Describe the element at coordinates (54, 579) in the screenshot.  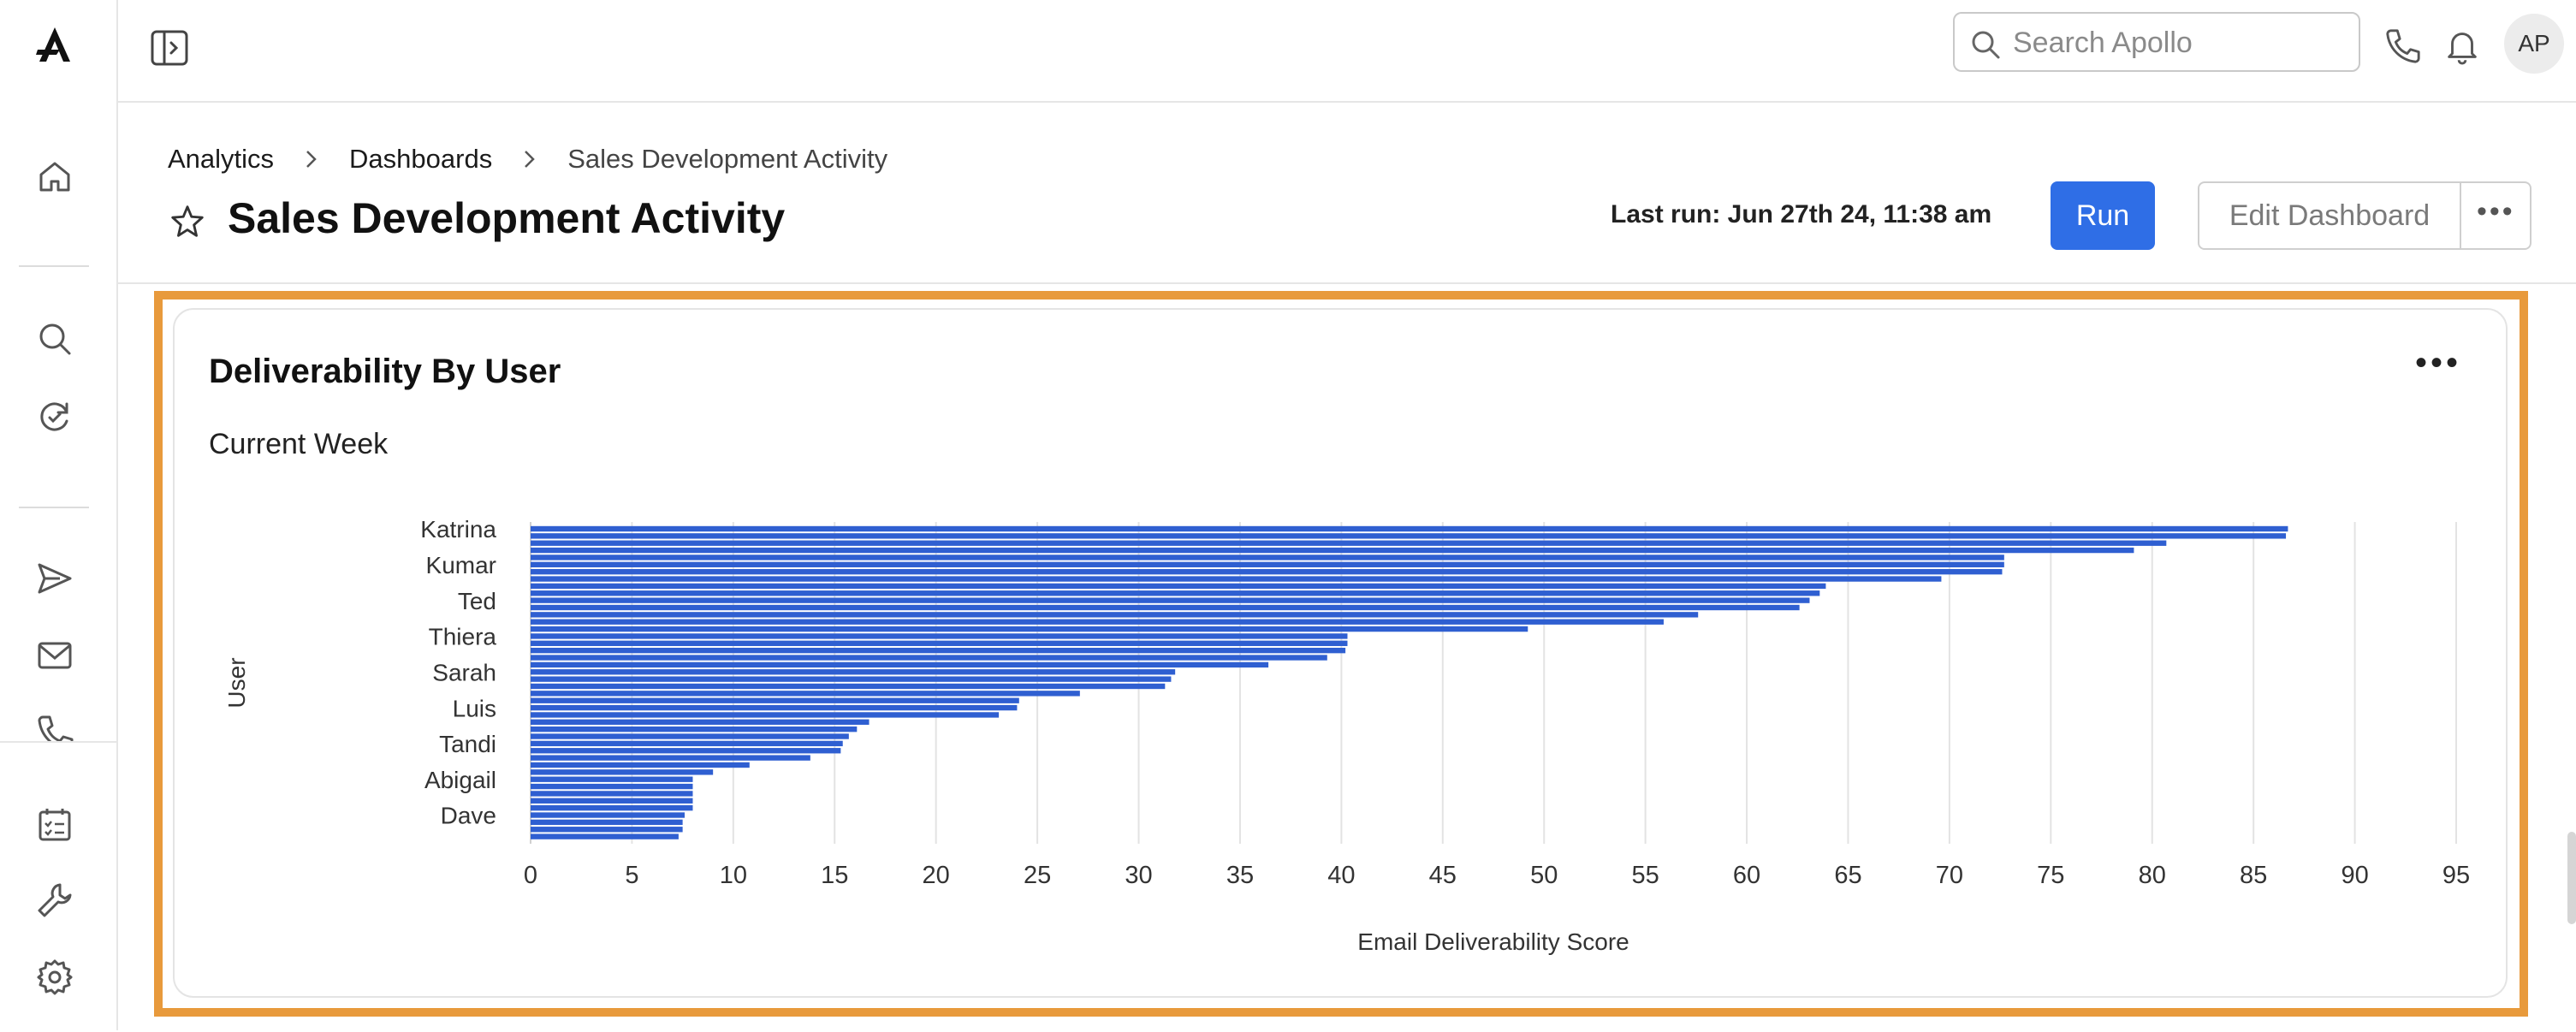
I see `send-icon` at that location.